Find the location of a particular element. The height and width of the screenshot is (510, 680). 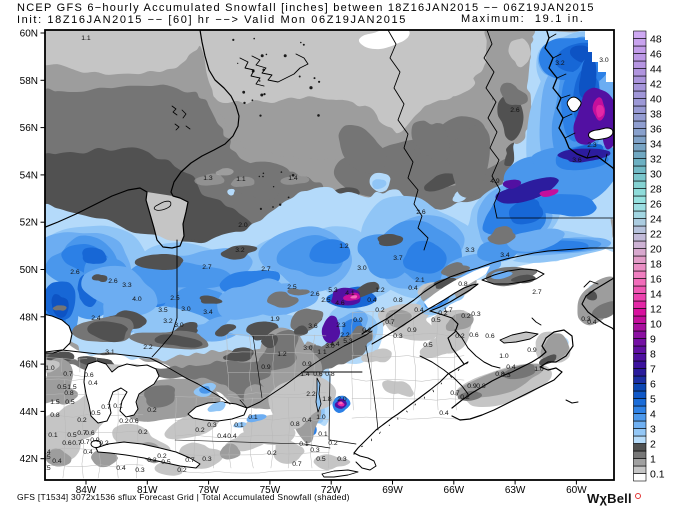

svg-text: 3.1 is located at coordinates (110, 352).